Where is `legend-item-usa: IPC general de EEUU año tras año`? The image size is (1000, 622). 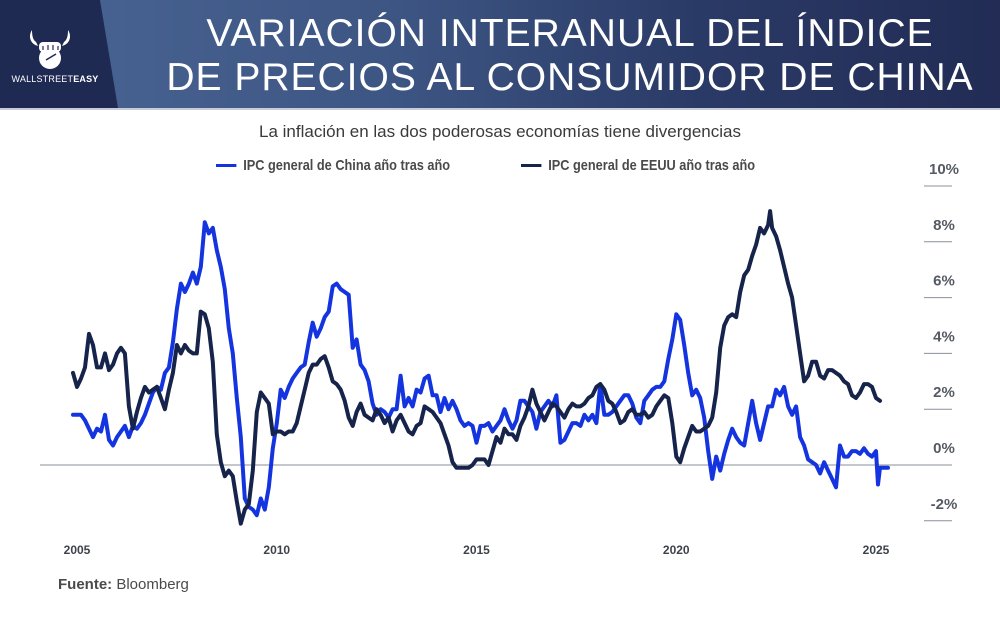
legend-item-usa: IPC general de EEUU año tras año is located at coordinates (638, 165).